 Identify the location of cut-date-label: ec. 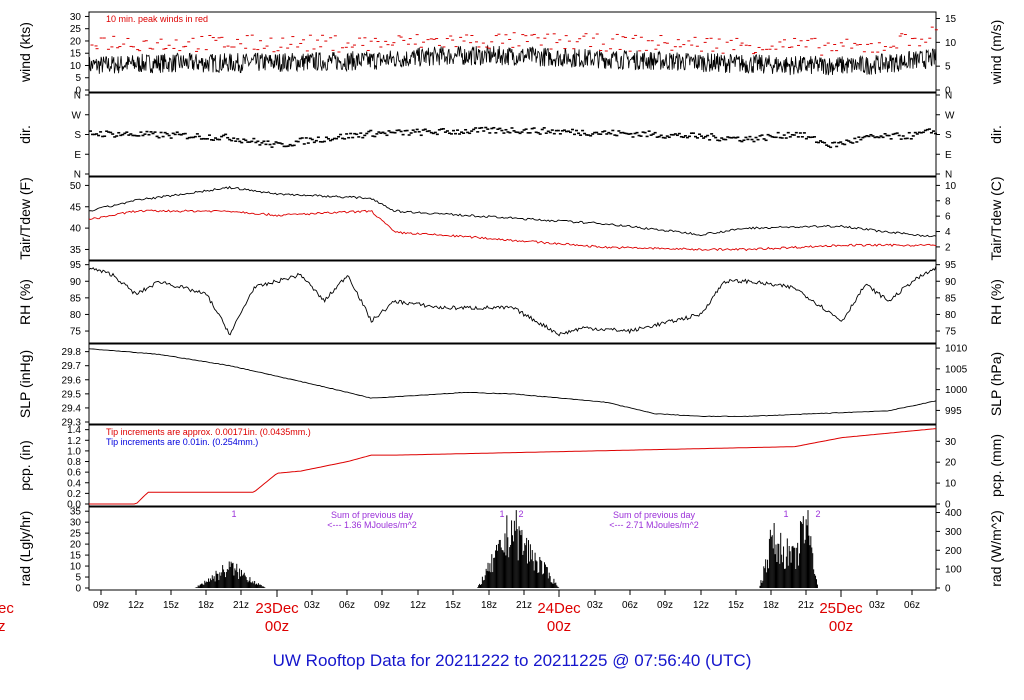
(7, 608).